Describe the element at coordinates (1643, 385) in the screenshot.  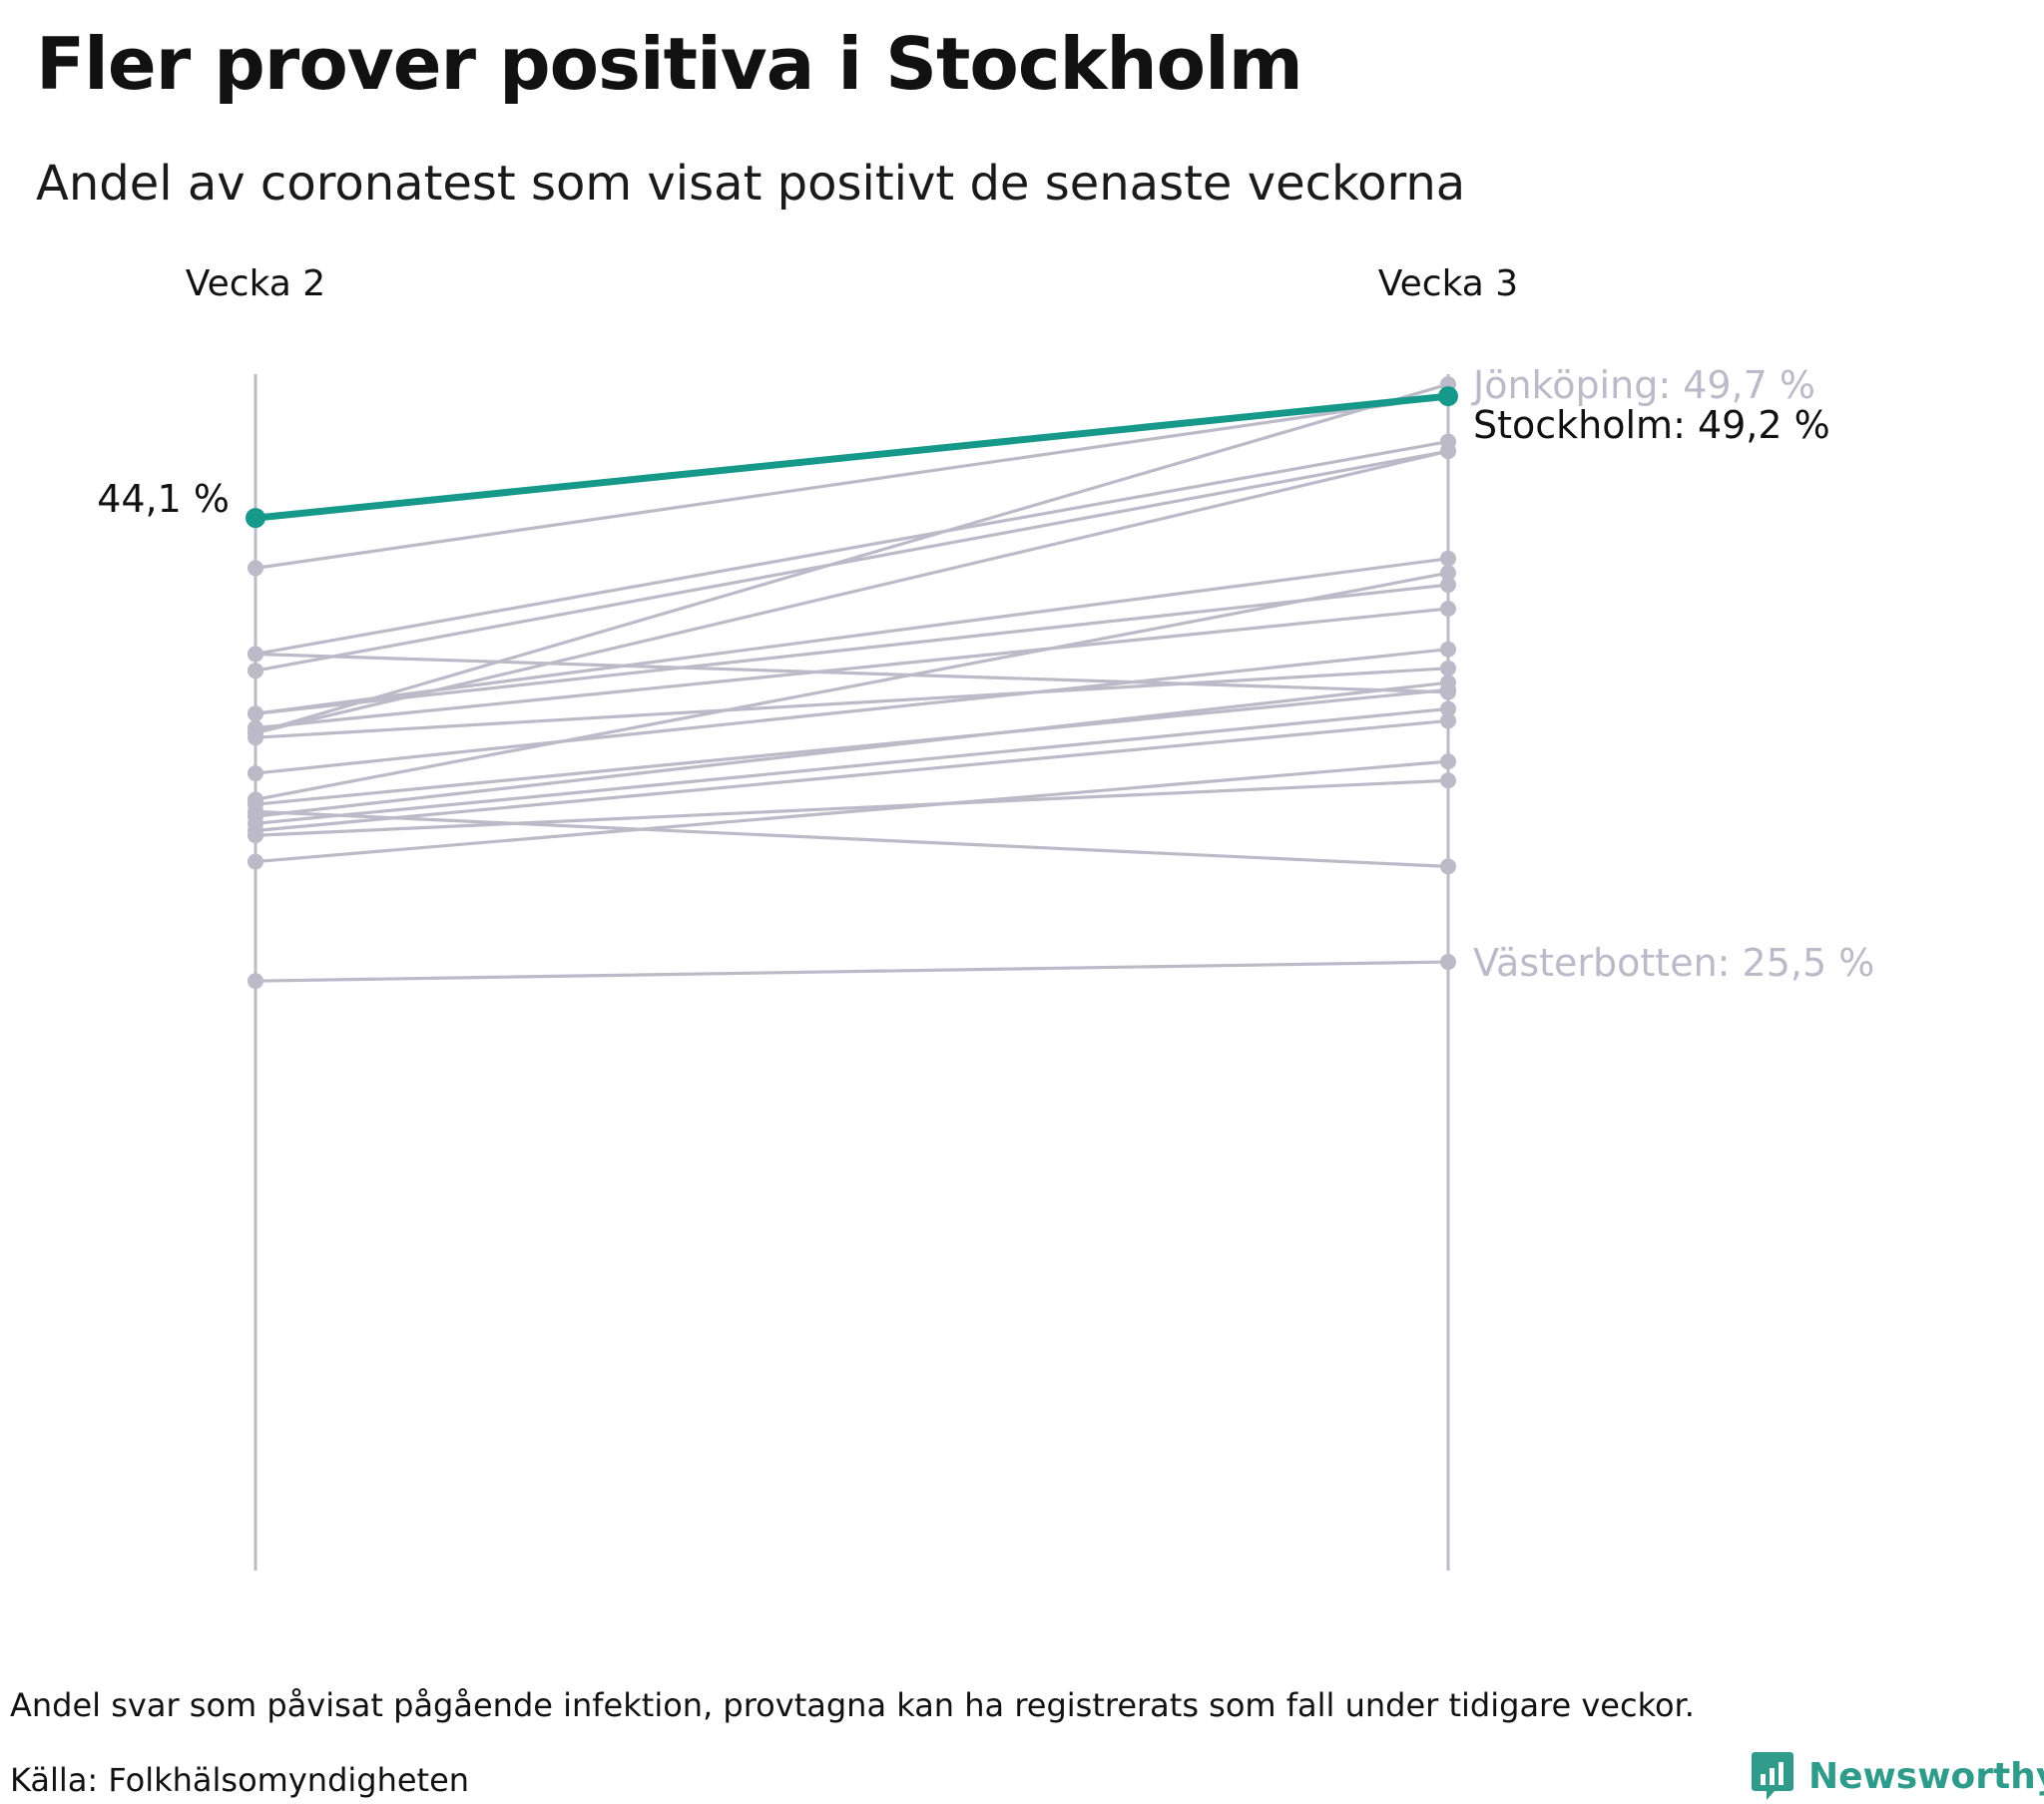
I see `jonkoping-label: Jönköping: 49,7 %` at that location.